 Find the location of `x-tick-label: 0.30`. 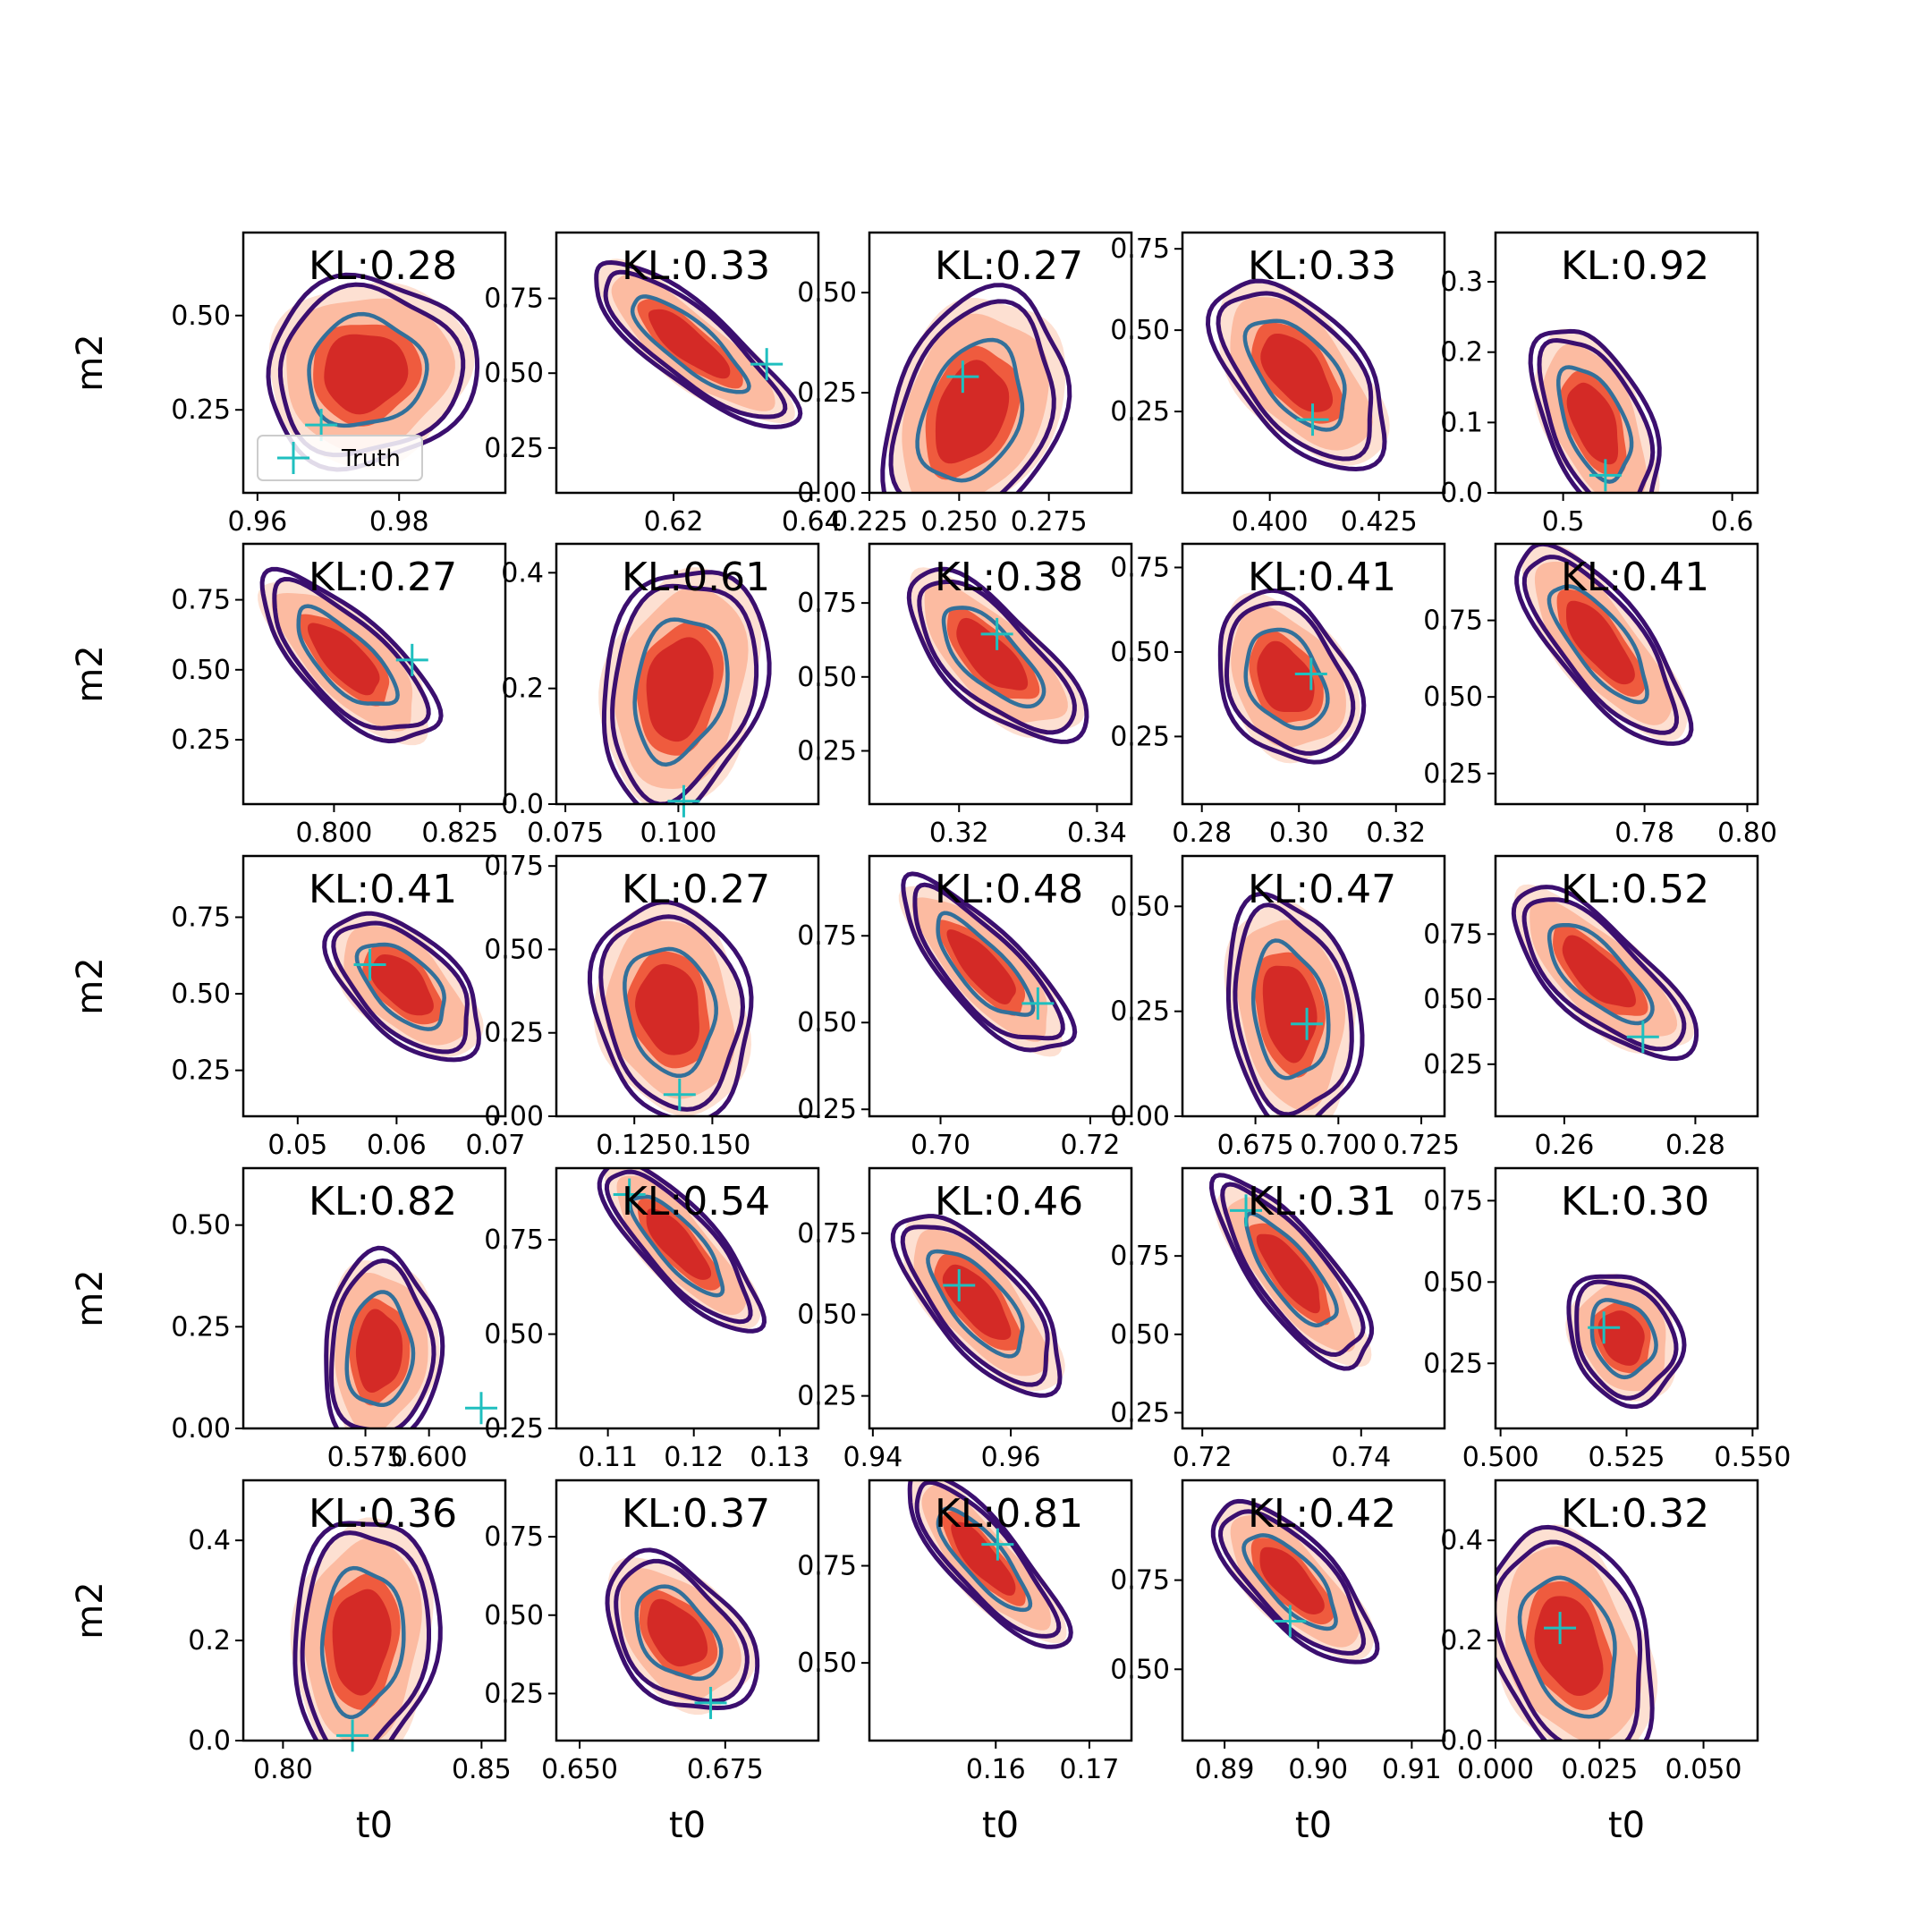

x-tick-label: 0.30 is located at coordinates (1299, 833).